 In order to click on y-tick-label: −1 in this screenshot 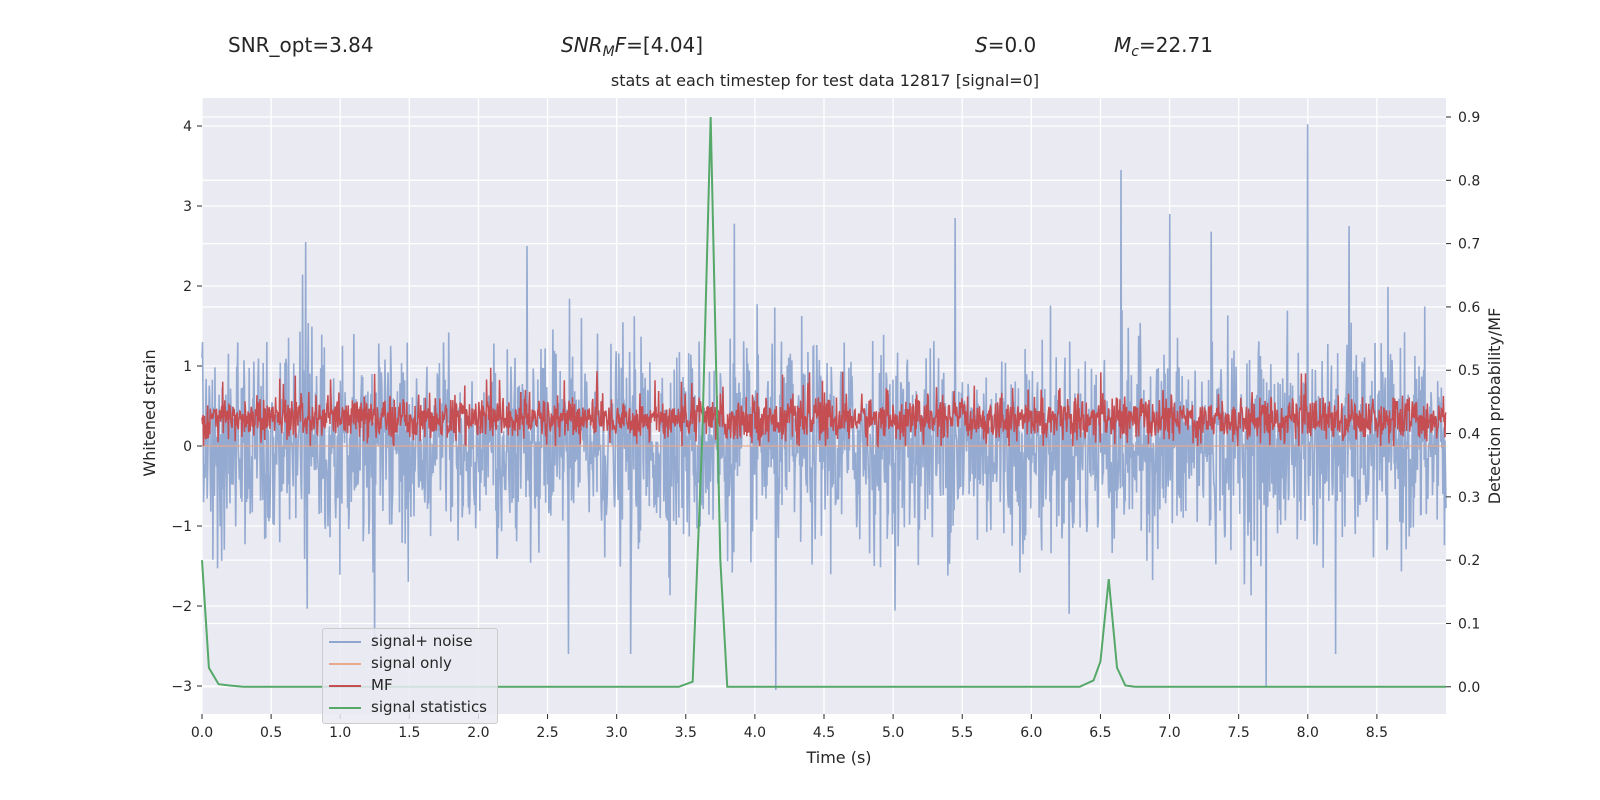, I will do `click(181, 527)`.